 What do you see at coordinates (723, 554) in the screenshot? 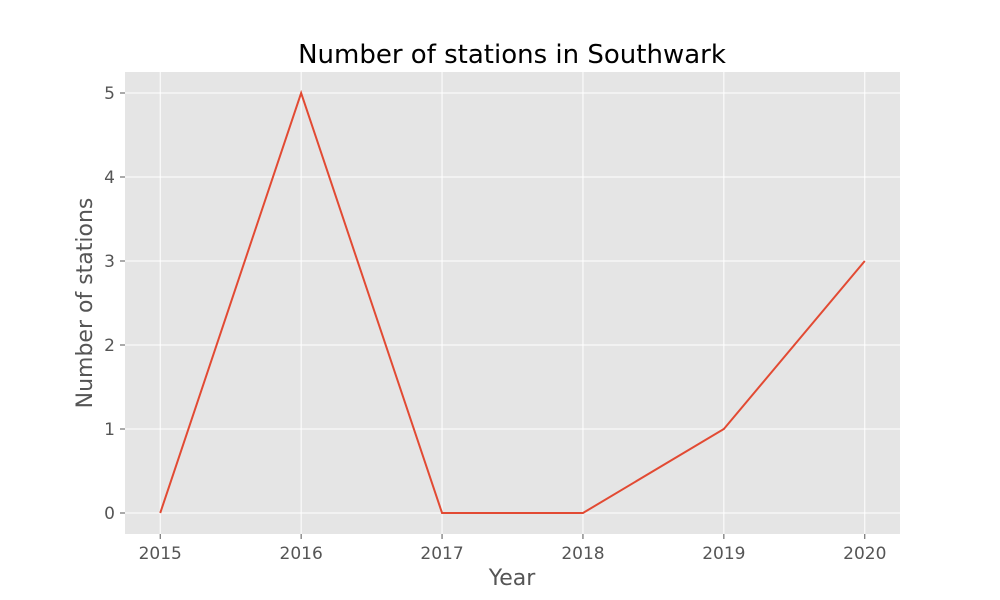
I see `x-tick-label: 2019` at bounding box center [723, 554].